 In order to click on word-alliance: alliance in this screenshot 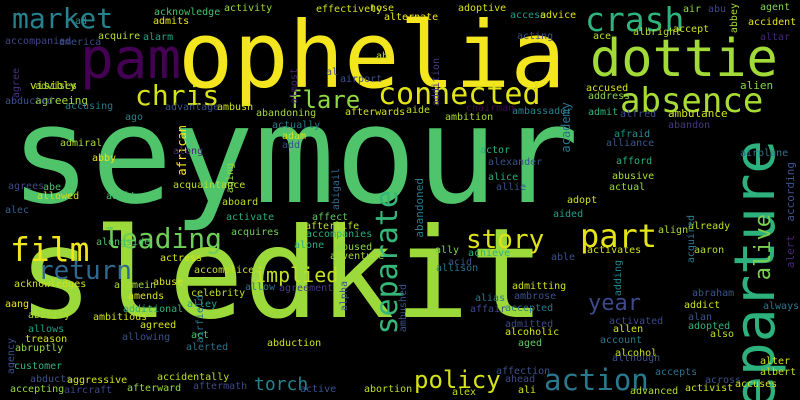, I will do `click(630, 143)`.